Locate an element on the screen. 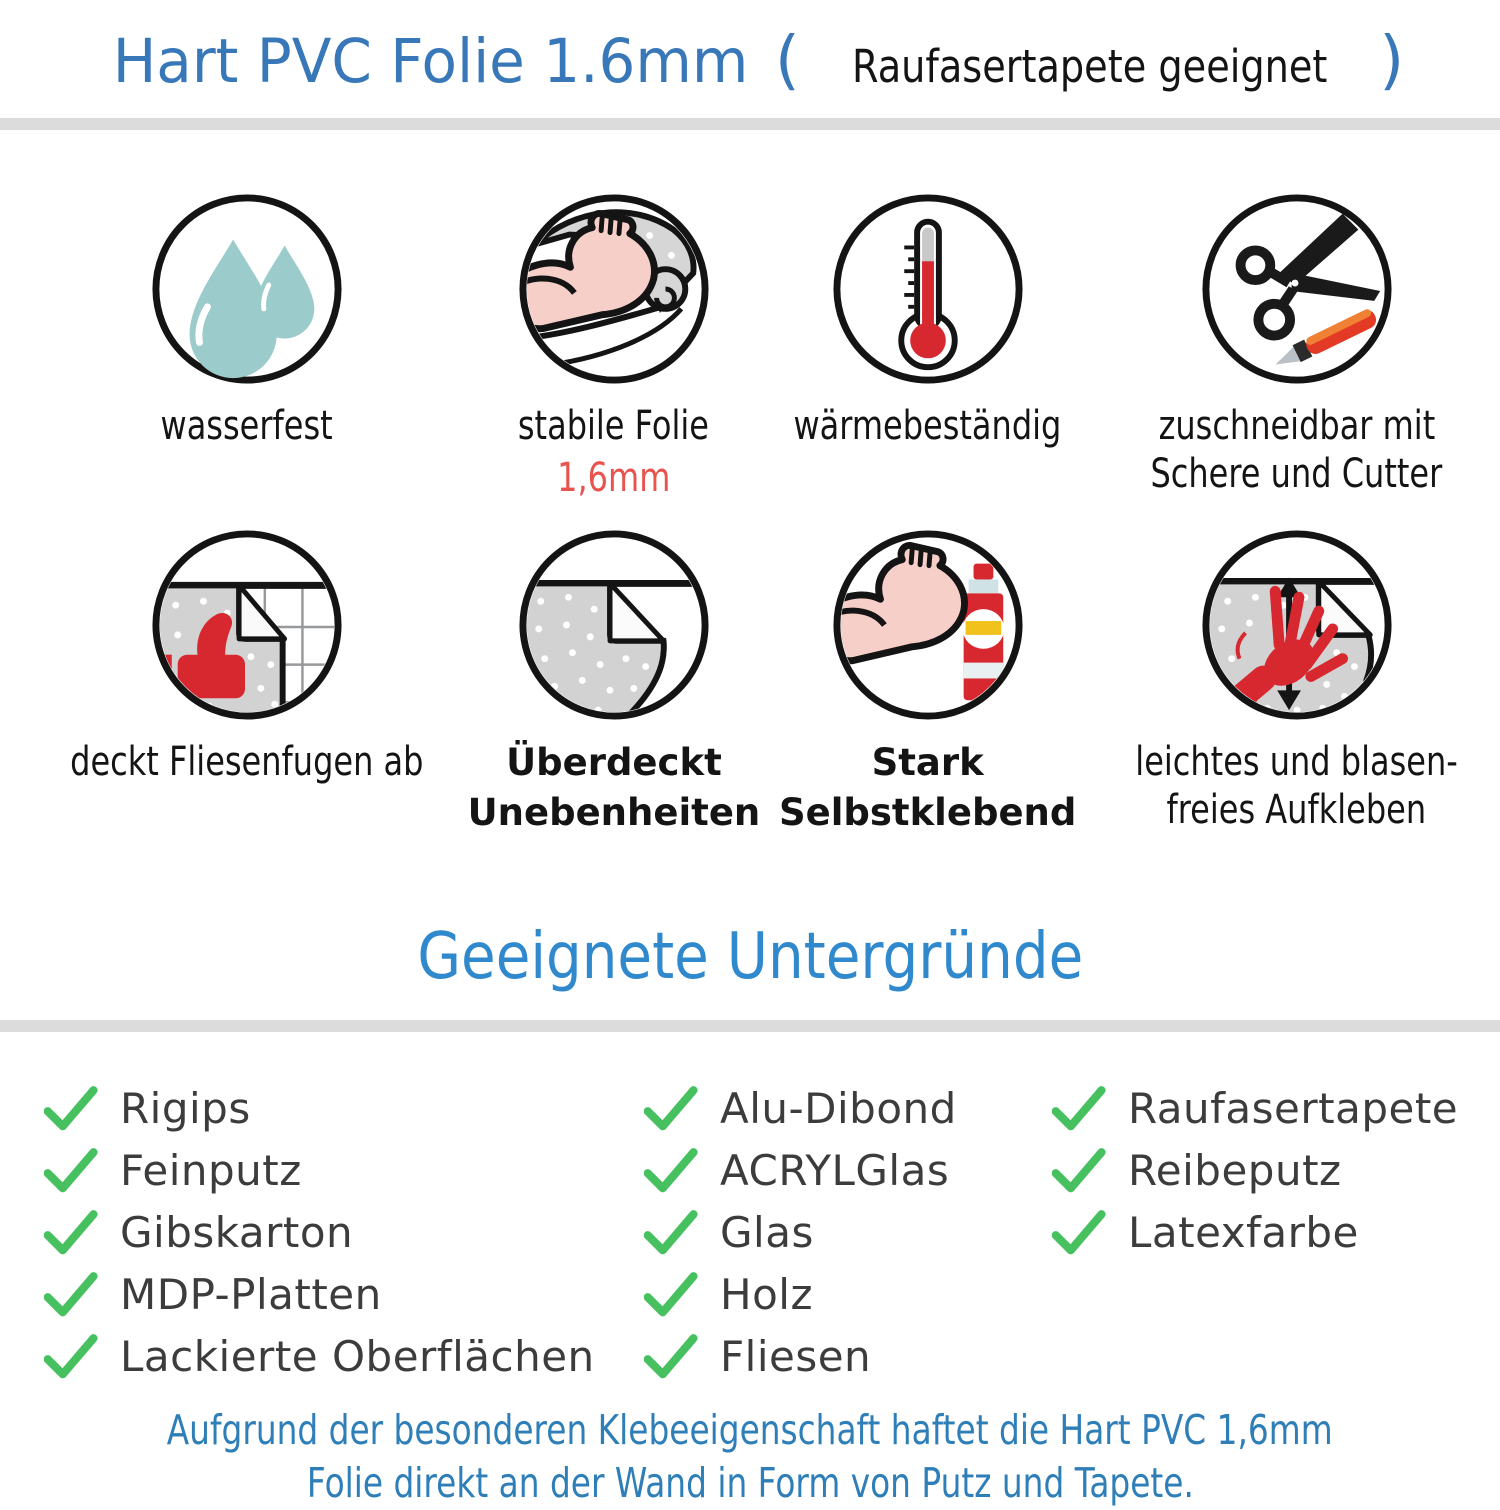  scissors-cutter-icon is located at coordinates (1297, 289).